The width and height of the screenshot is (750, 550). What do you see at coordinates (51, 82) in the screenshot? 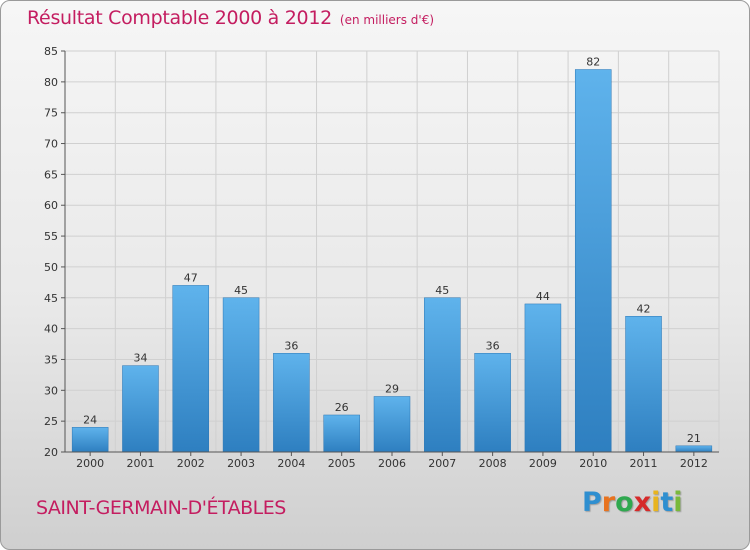
I see `y-tick-label: 80` at bounding box center [51, 82].